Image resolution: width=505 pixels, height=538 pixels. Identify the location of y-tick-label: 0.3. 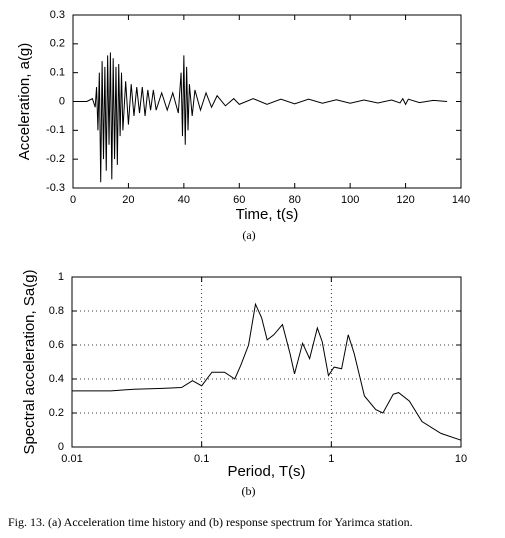
(57, 15).